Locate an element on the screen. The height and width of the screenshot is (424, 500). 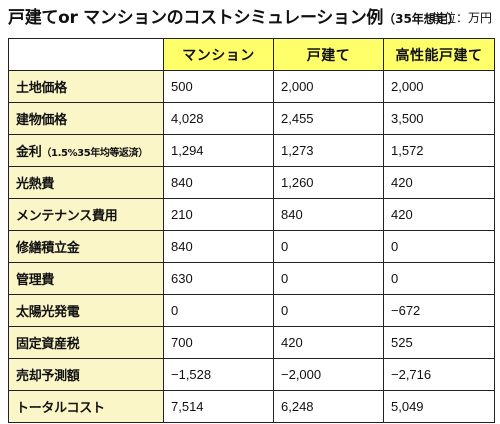
row-label-note: （1.5%35年均等返済） is located at coordinates (94, 153).